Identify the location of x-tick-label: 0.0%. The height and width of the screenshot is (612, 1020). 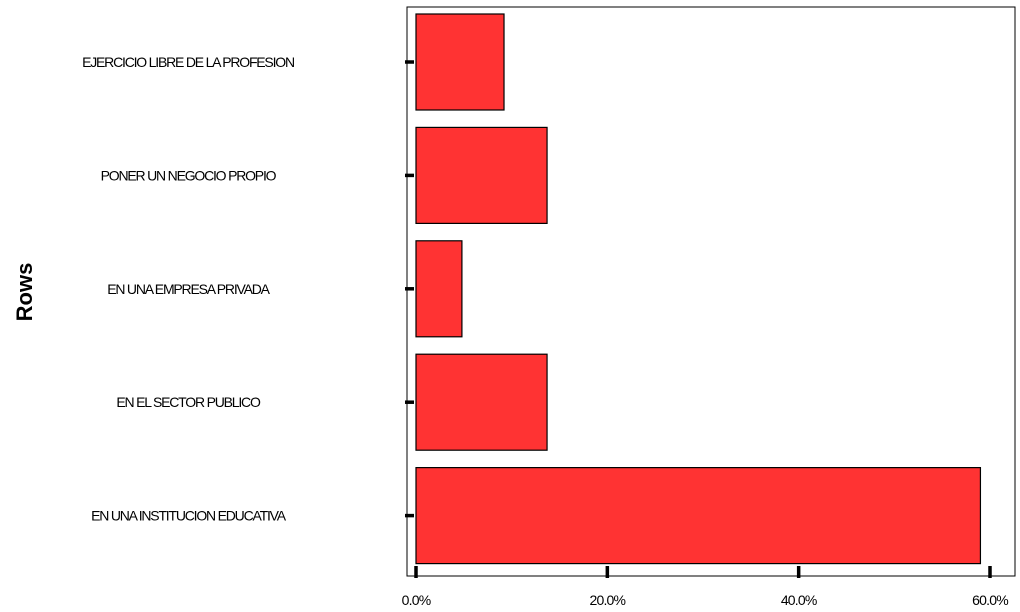
(416, 600).